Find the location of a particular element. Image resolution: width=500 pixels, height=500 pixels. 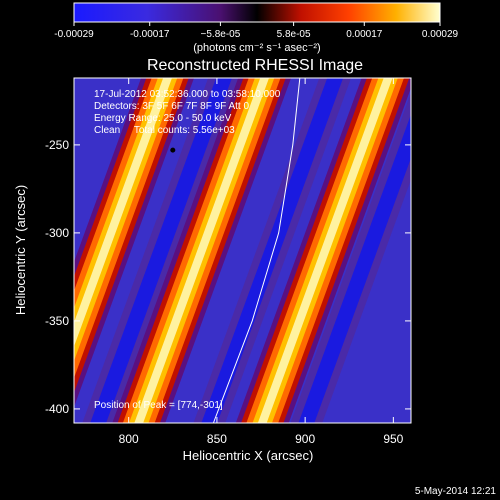

solar-limb-line is located at coordinates (256, 250).